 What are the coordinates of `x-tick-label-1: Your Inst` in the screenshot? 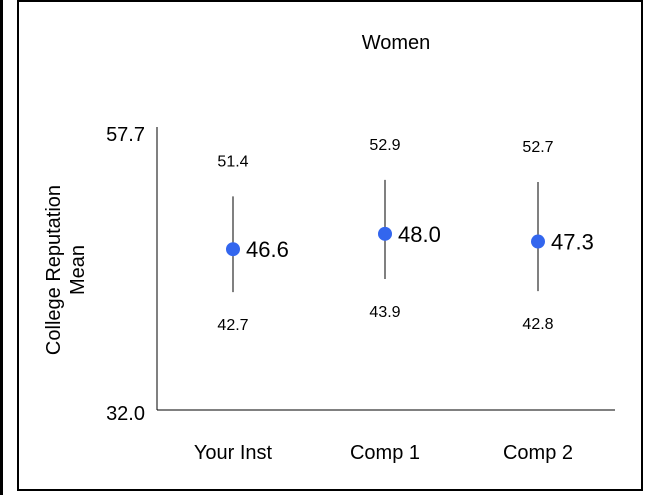 It's located at (233, 453).